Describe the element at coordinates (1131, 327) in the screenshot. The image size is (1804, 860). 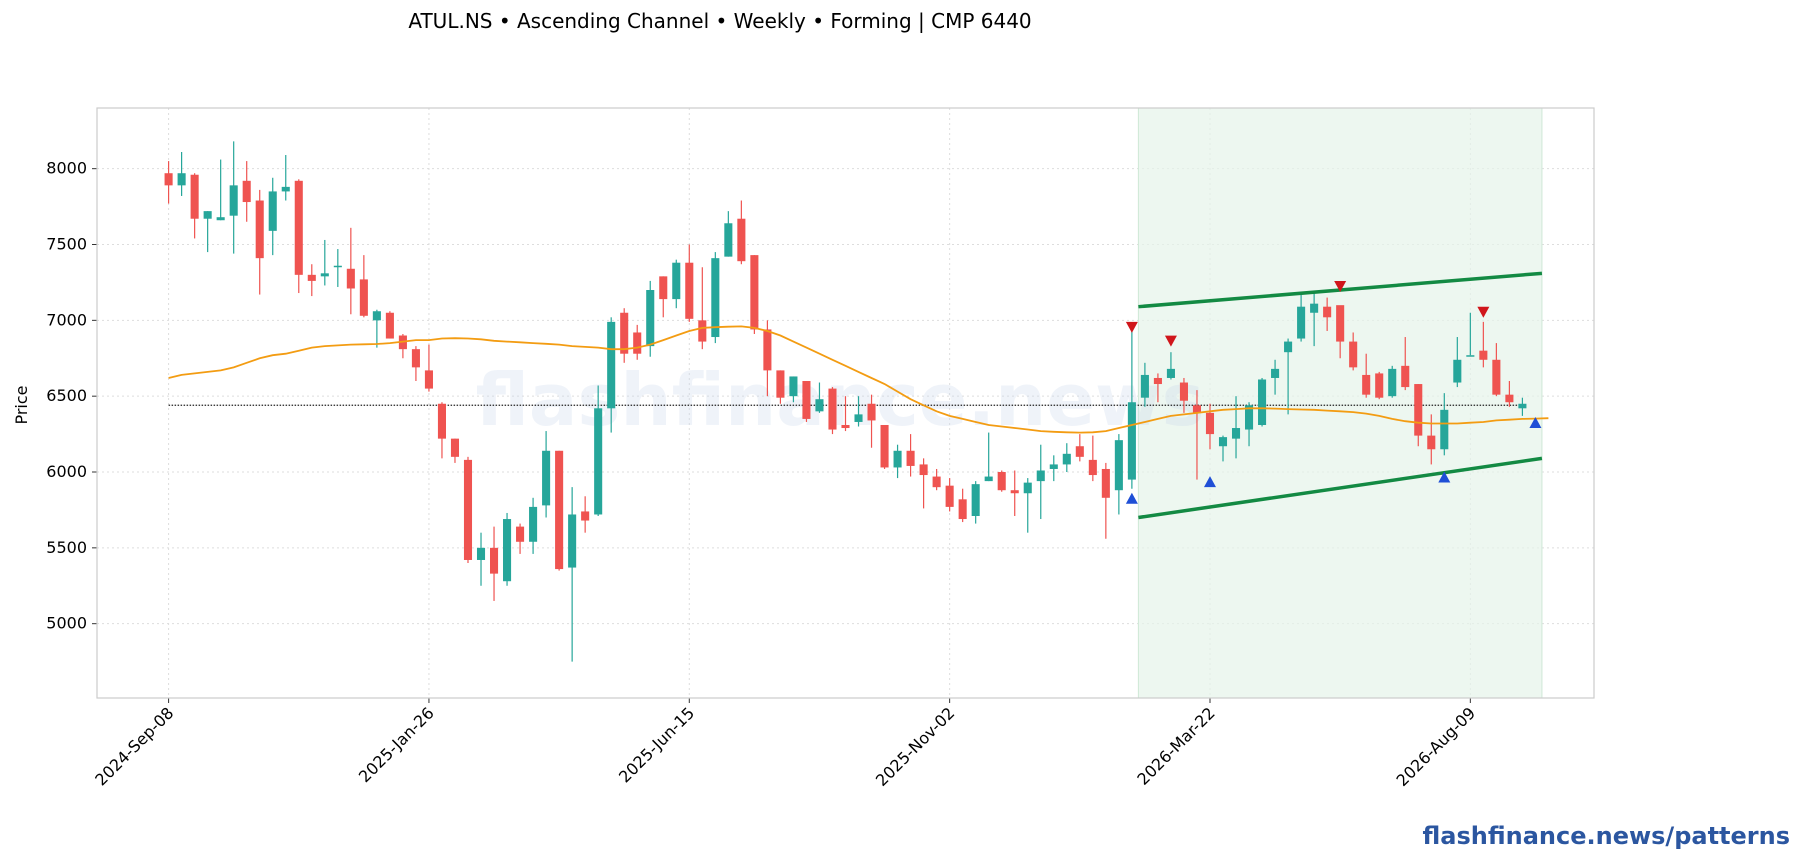
I see `peak-marker` at that location.